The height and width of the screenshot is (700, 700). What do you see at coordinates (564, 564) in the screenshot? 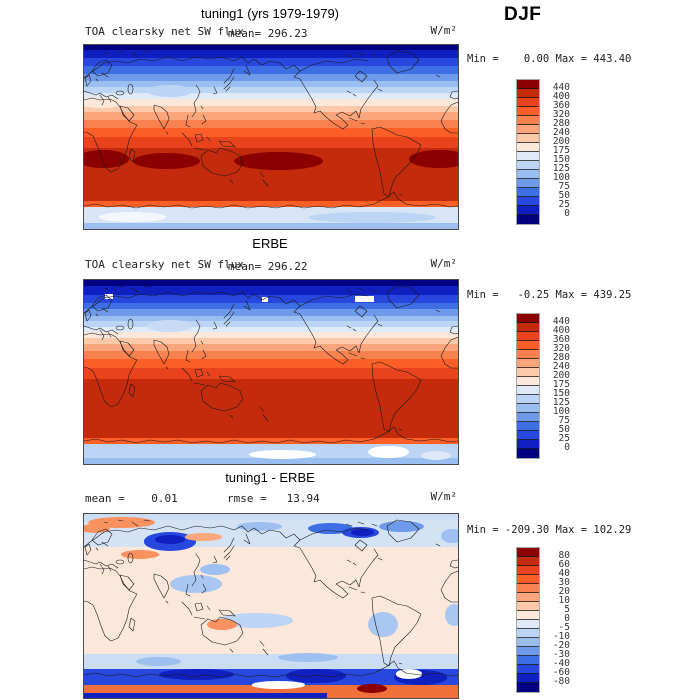
I see `colorbar-tick-label: 60` at bounding box center [564, 564].